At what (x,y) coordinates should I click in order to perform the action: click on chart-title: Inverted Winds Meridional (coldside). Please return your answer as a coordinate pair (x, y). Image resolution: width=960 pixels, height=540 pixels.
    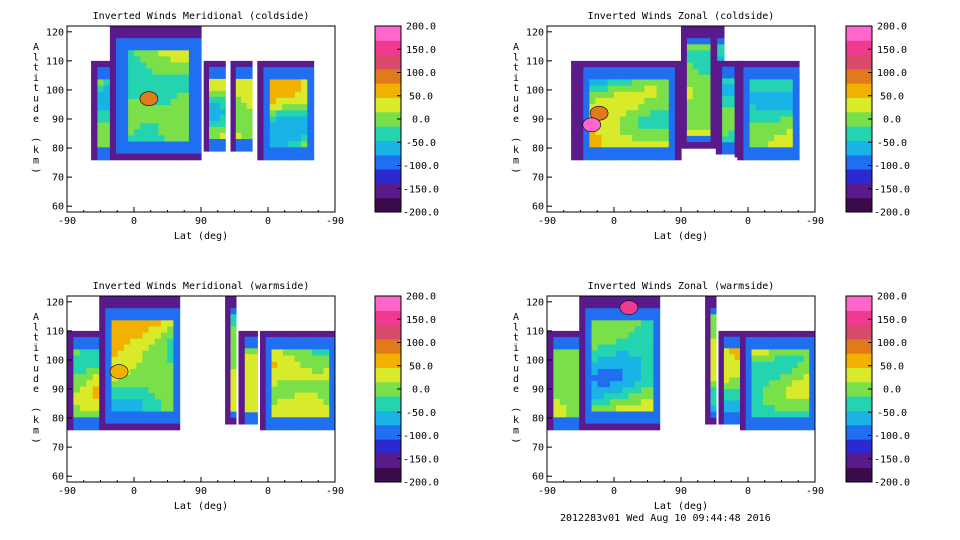
    Looking at the image, I should click on (201, 16).